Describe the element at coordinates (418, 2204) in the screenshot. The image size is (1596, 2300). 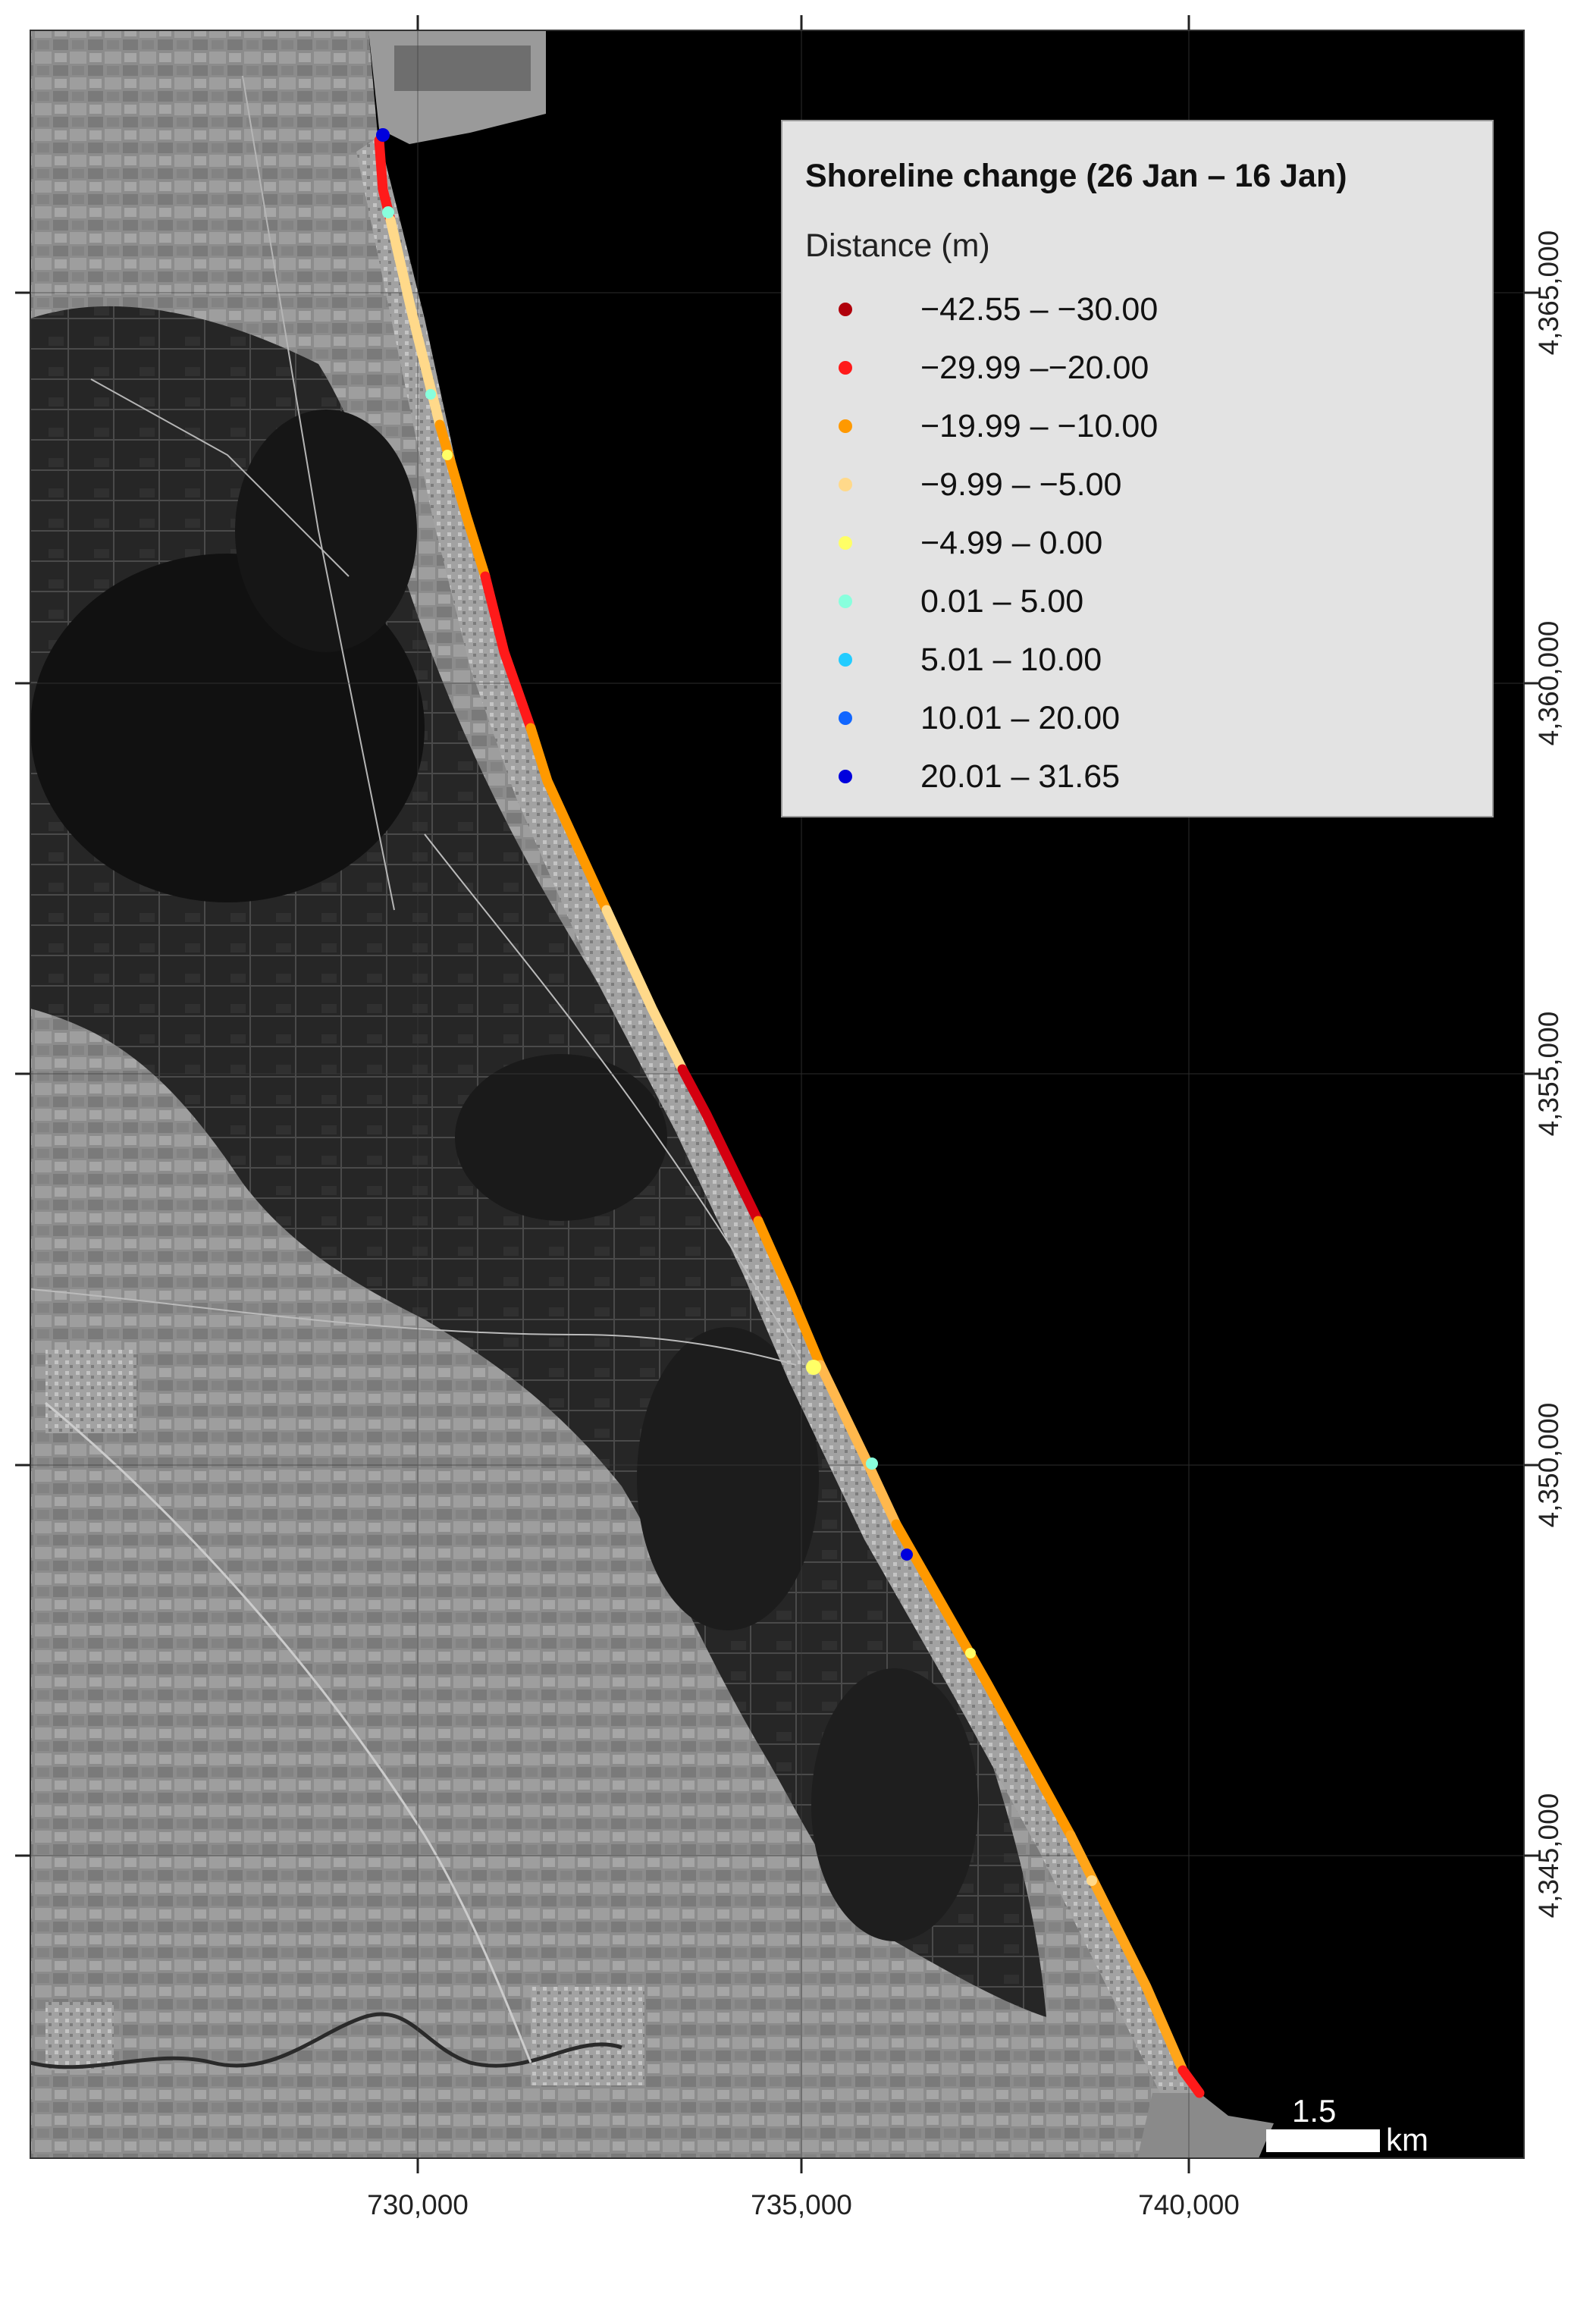
I see `x-tick-label: 730,000` at that location.